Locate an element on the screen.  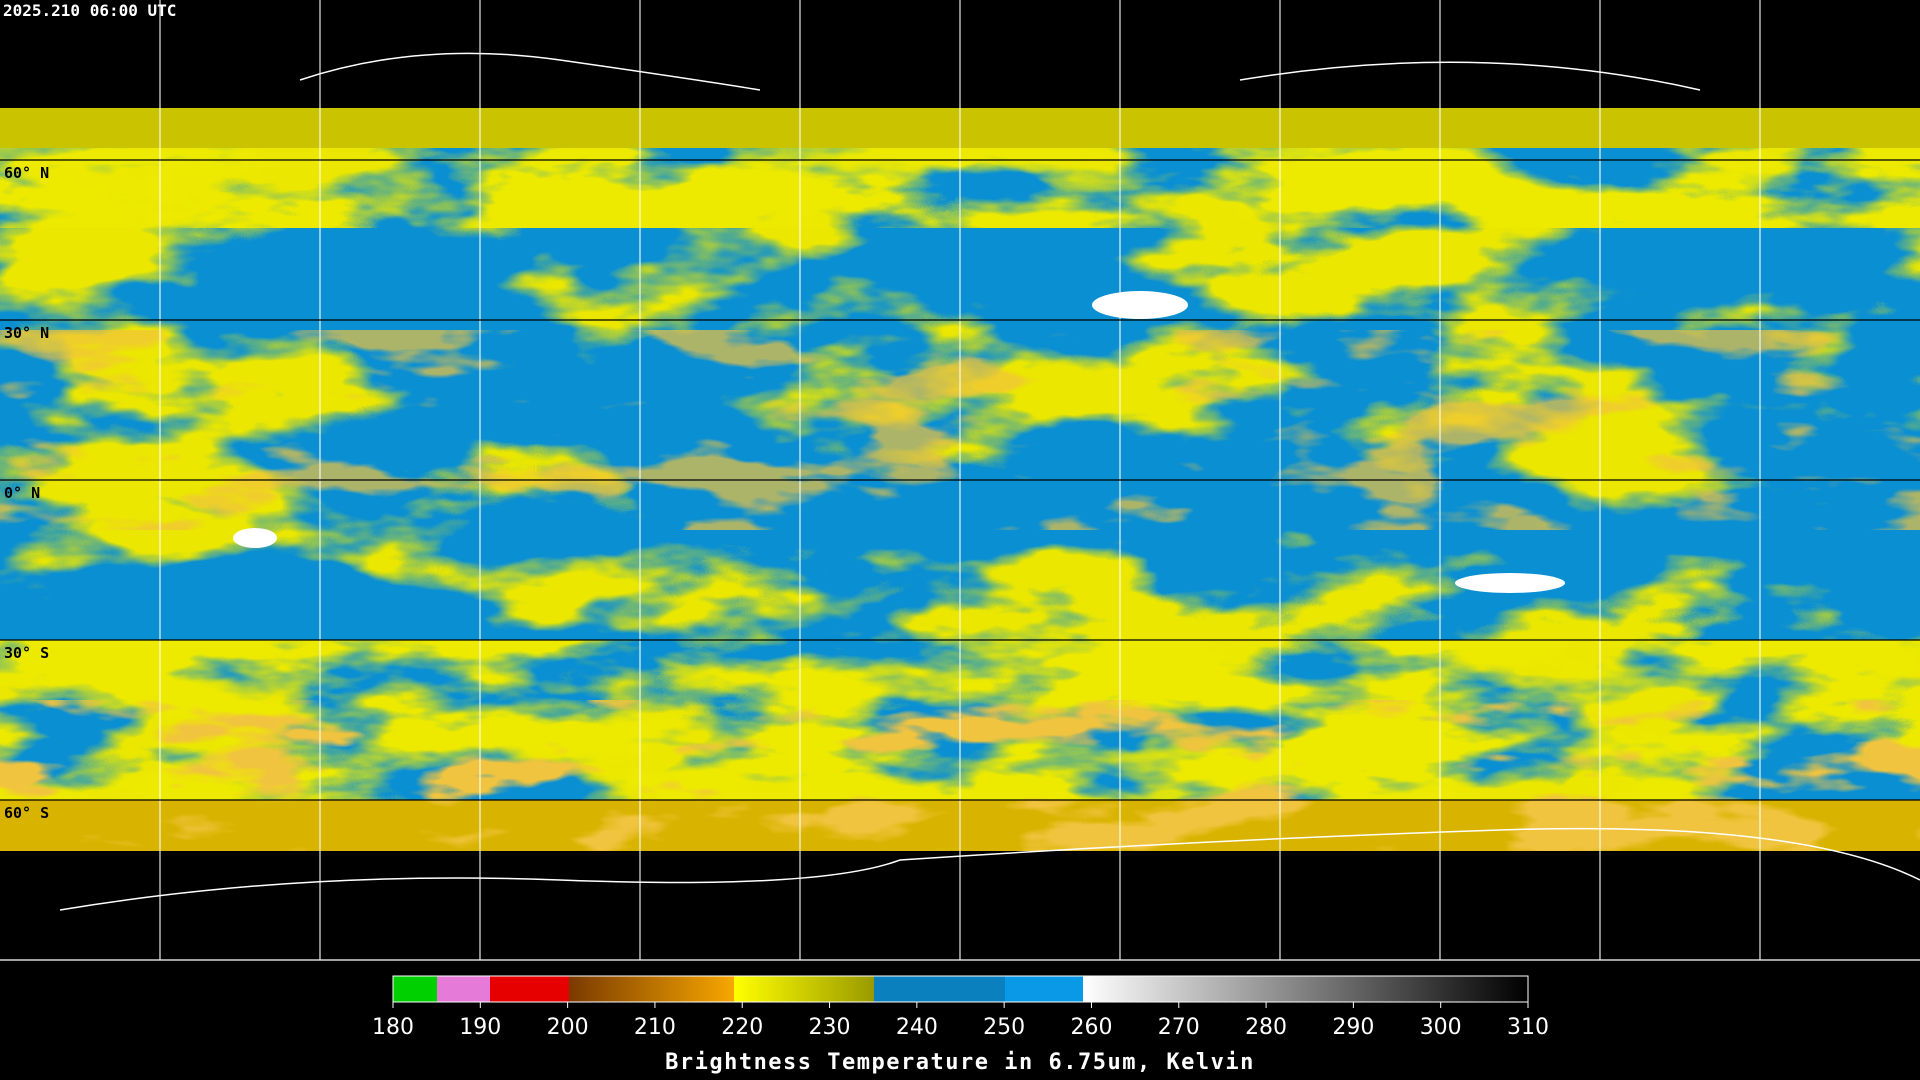
colorbar-tick-label: 210 is located at coordinates (655, 1027).